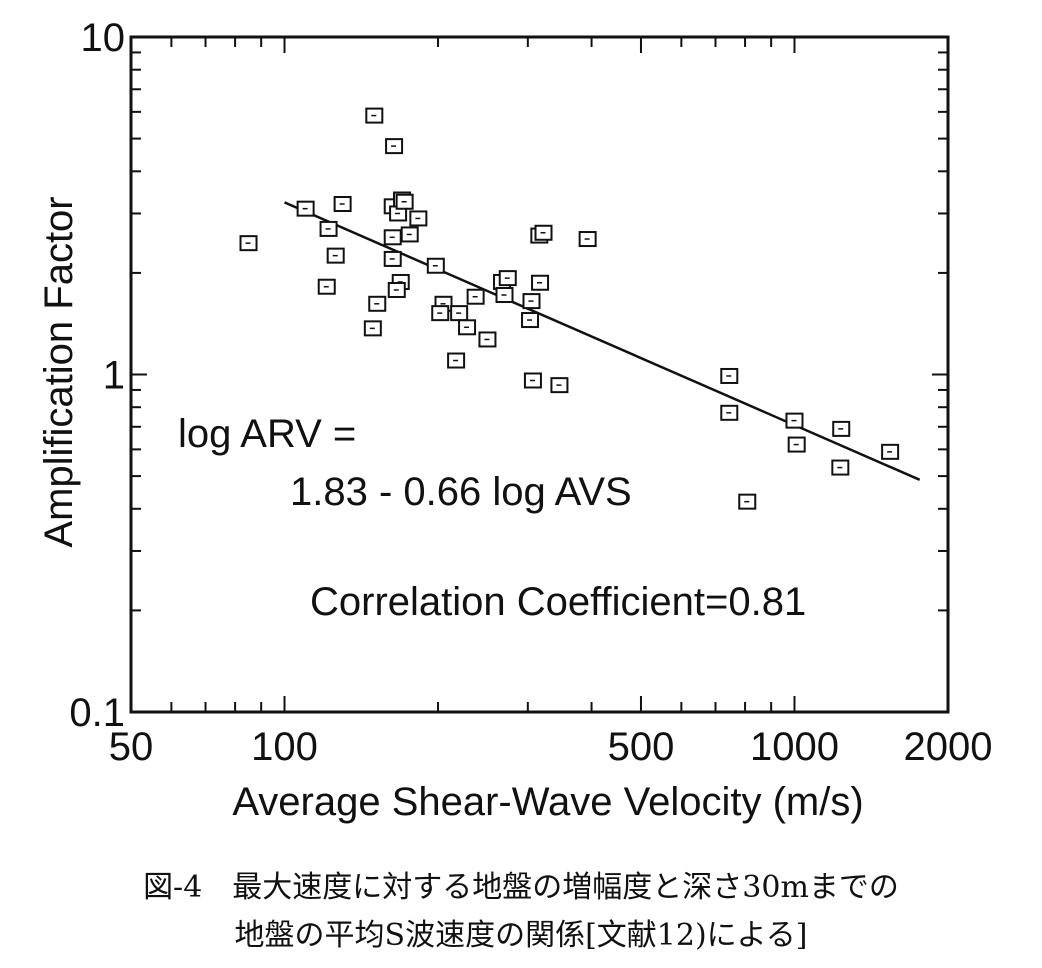  Describe the element at coordinates (558, 602) in the screenshot. I see `correlation-label: Correlation Coefficient=0.81` at that location.